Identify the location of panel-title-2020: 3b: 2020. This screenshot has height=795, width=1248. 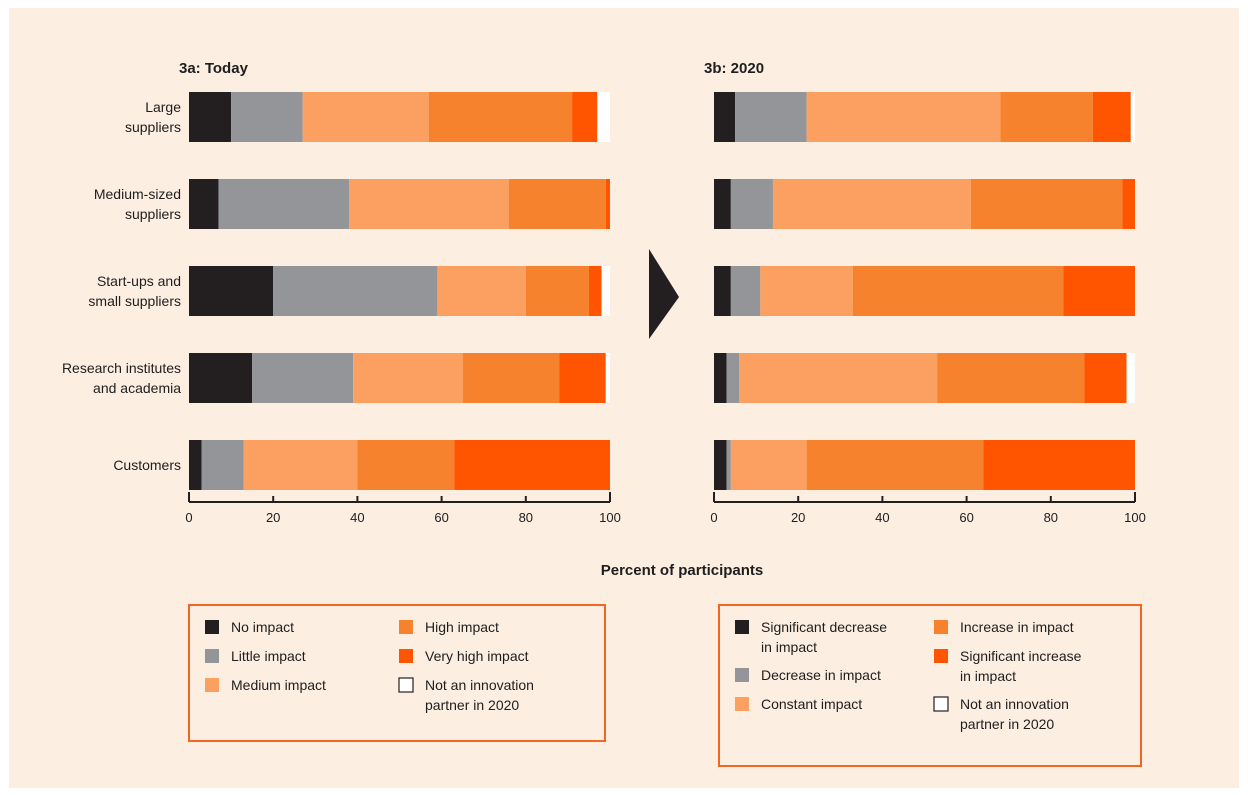
(734, 68).